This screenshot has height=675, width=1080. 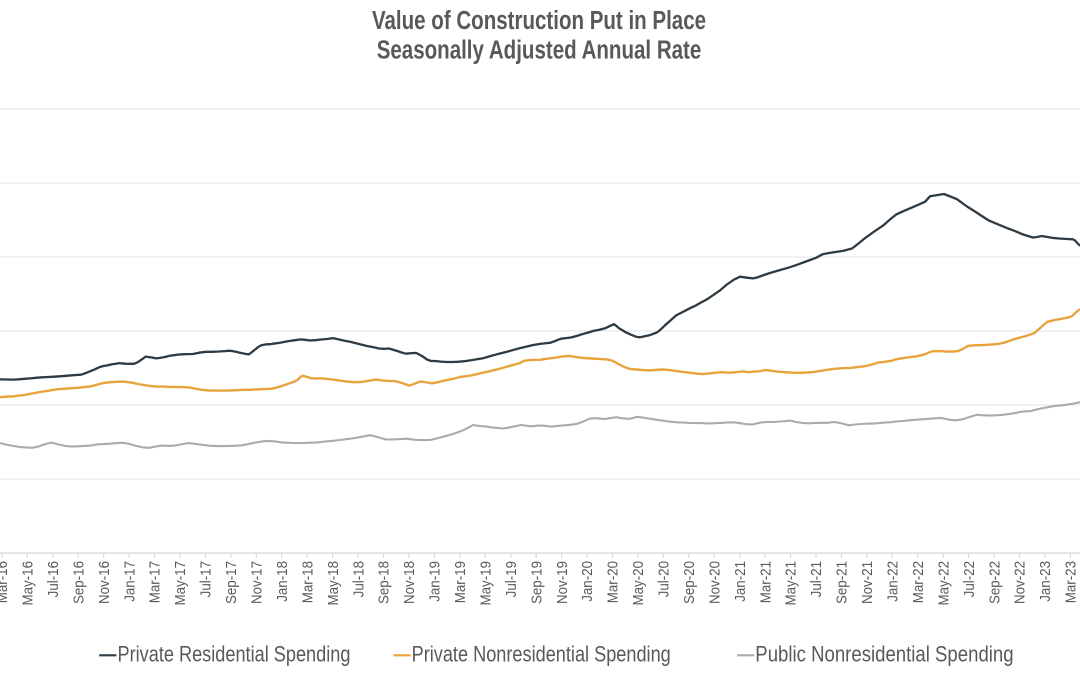 What do you see at coordinates (918, 582) in the screenshot?
I see `svg-text: Mar-22` at bounding box center [918, 582].